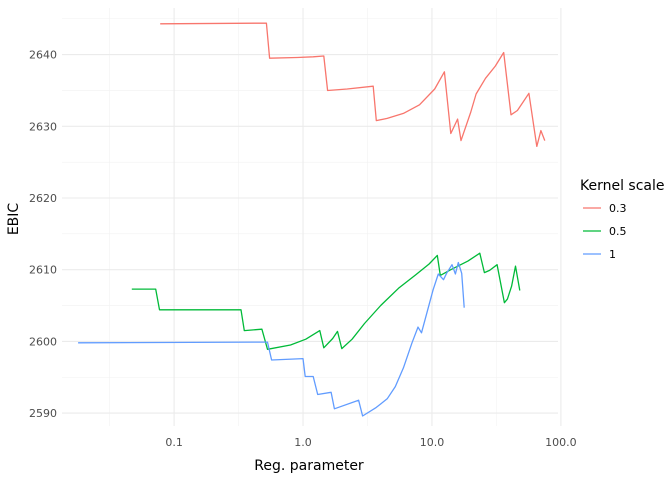 This screenshot has width=672, height=480. I want to click on y-tick-labels: 2590 2600 2610 2620 2630 2640, so click(43, 234).